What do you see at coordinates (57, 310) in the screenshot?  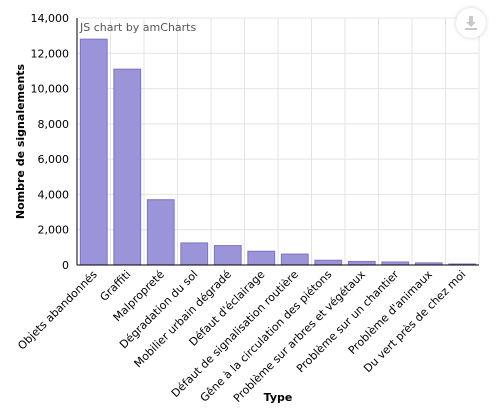 I see `x-tick-label: Objets abandonnés` at bounding box center [57, 310].